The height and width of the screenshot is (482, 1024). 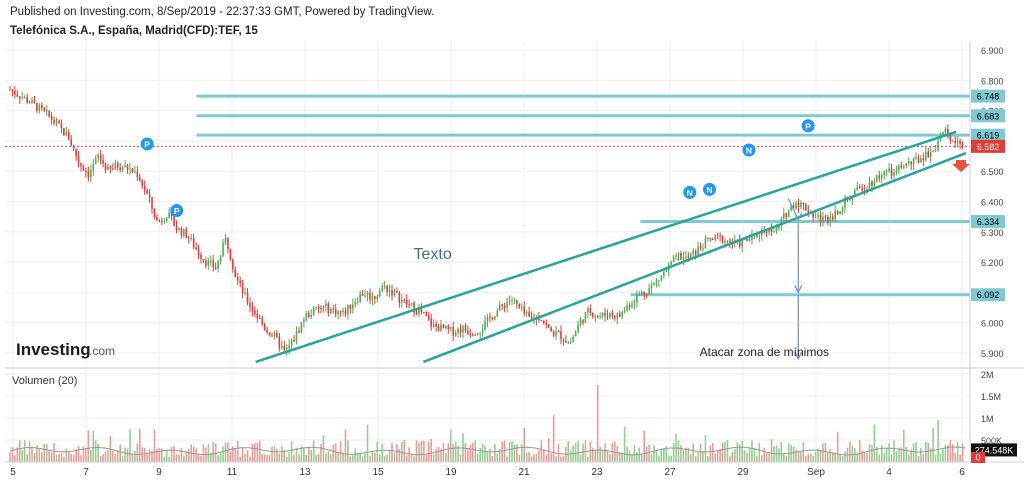 I want to click on marker-label: N, so click(x=709, y=190).